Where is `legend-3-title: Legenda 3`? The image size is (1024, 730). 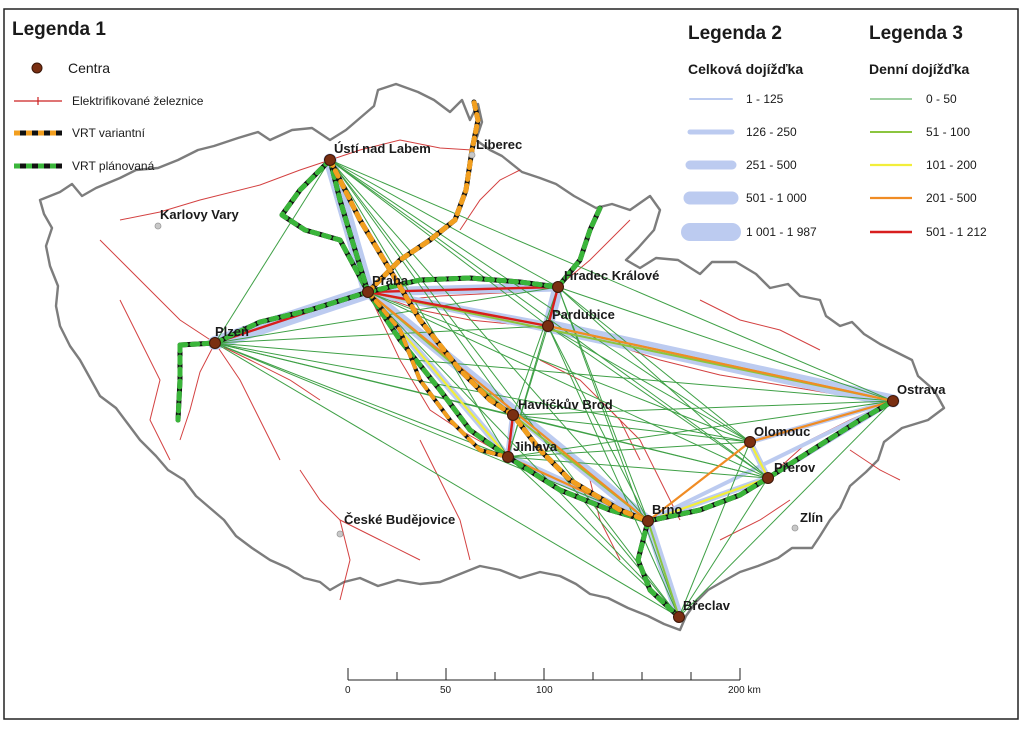
legend-3-title: Legenda 3 is located at coordinates (916, 33).